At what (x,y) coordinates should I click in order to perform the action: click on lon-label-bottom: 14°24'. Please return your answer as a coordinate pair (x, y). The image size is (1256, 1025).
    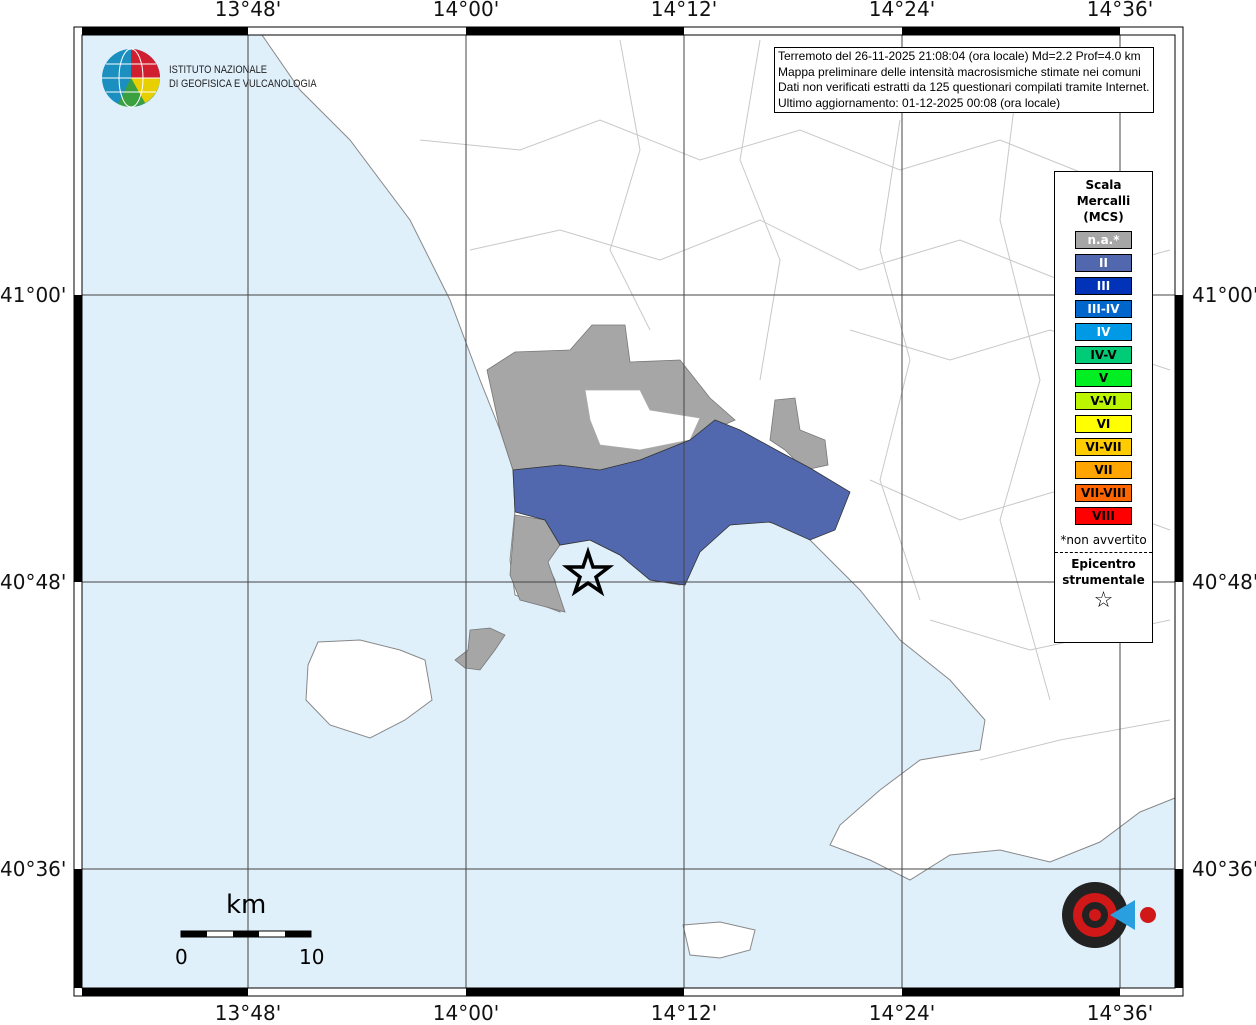
    Looking at the image, I should click on (902, 1013).